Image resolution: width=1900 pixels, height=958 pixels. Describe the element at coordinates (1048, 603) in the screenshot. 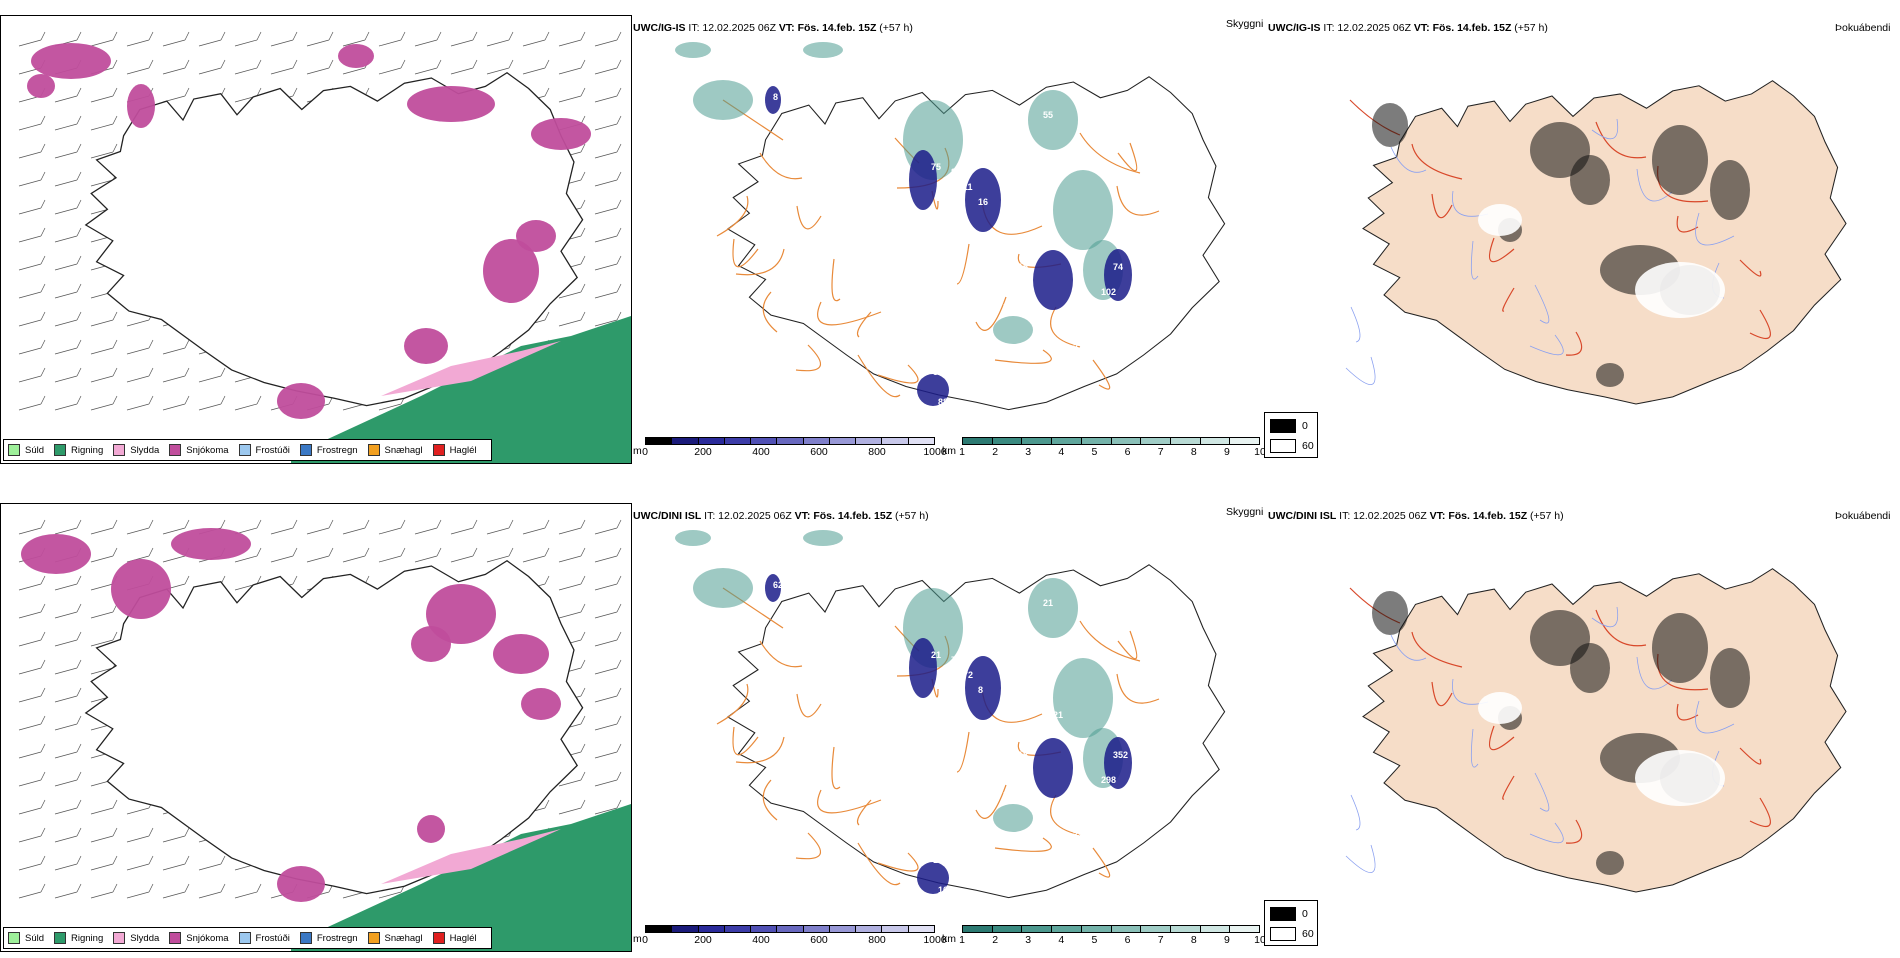

I see `cloud-base-label: 21` at that location.